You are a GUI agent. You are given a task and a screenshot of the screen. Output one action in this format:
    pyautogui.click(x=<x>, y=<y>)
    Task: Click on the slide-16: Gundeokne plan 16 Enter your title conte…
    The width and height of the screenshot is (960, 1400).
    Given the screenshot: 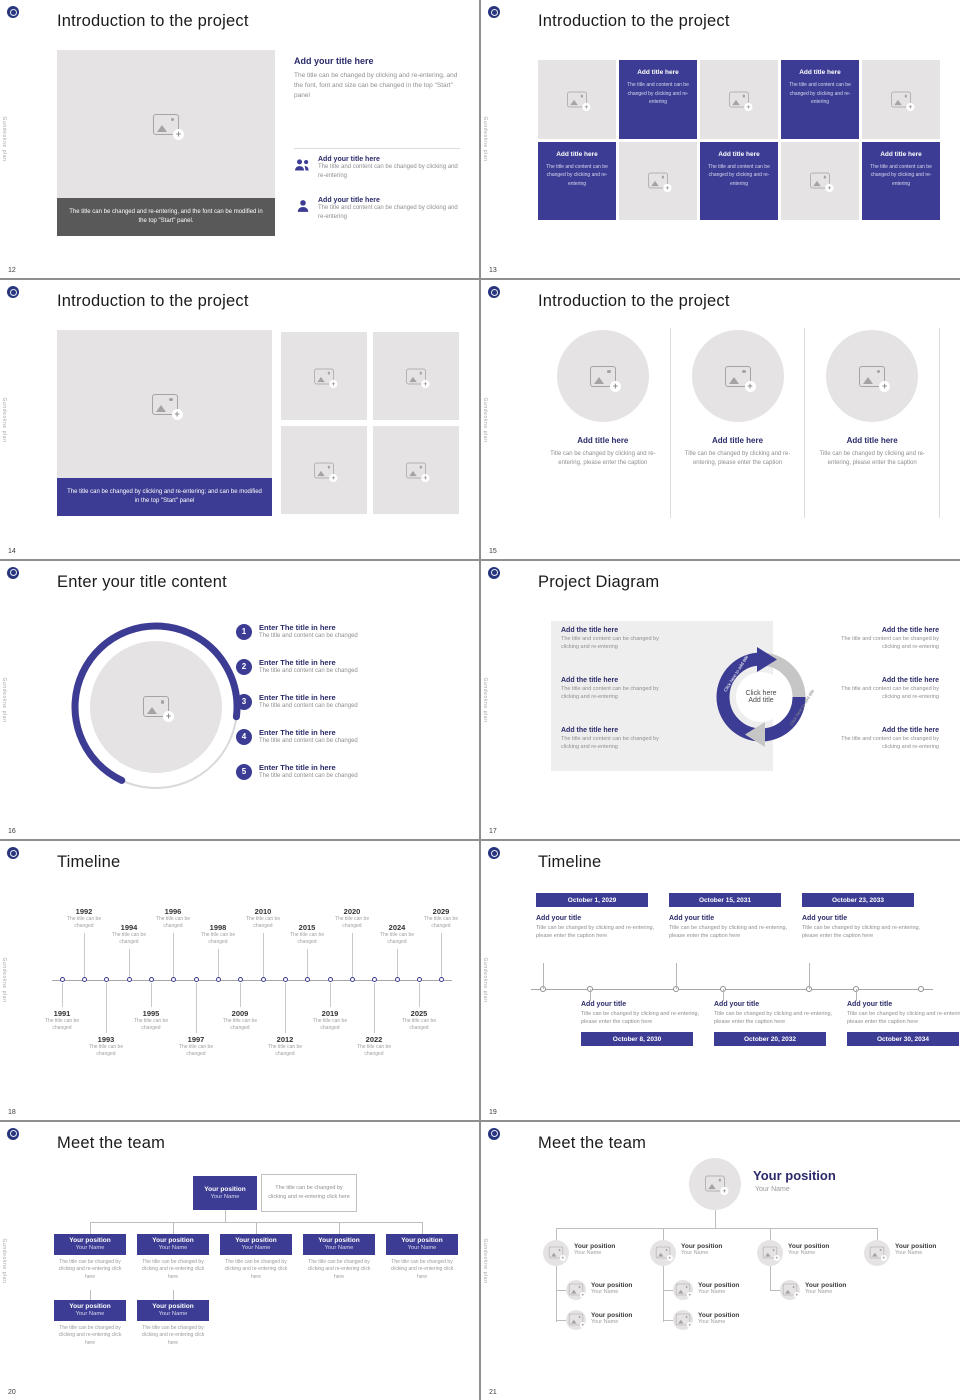 What is the action you would take?
    pyautogui.click(x=239, y=700)
    